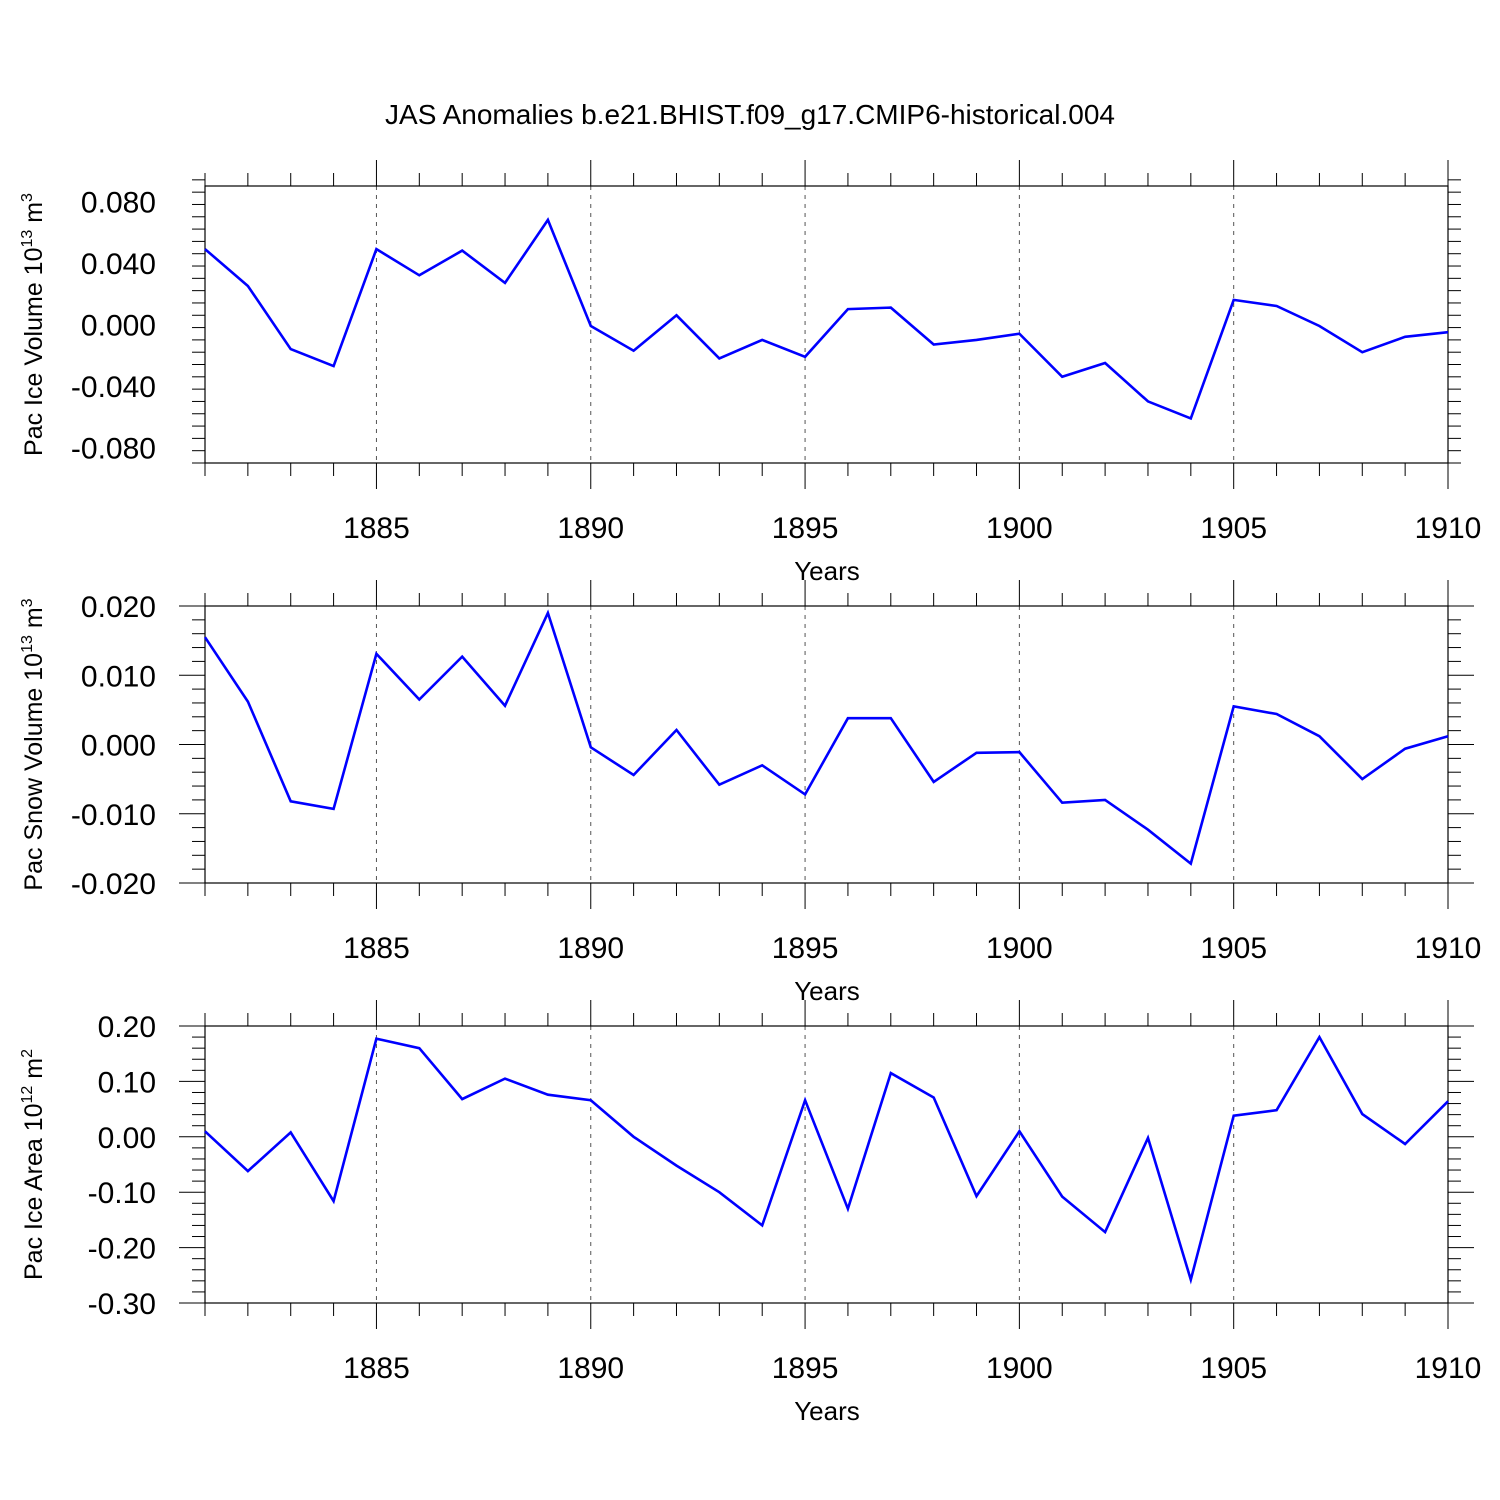 The image size is (1500, 1500). Describe the element at coordinates (113, 815) in the screenshot. I see `y-tick-label: -0.010` at that location.